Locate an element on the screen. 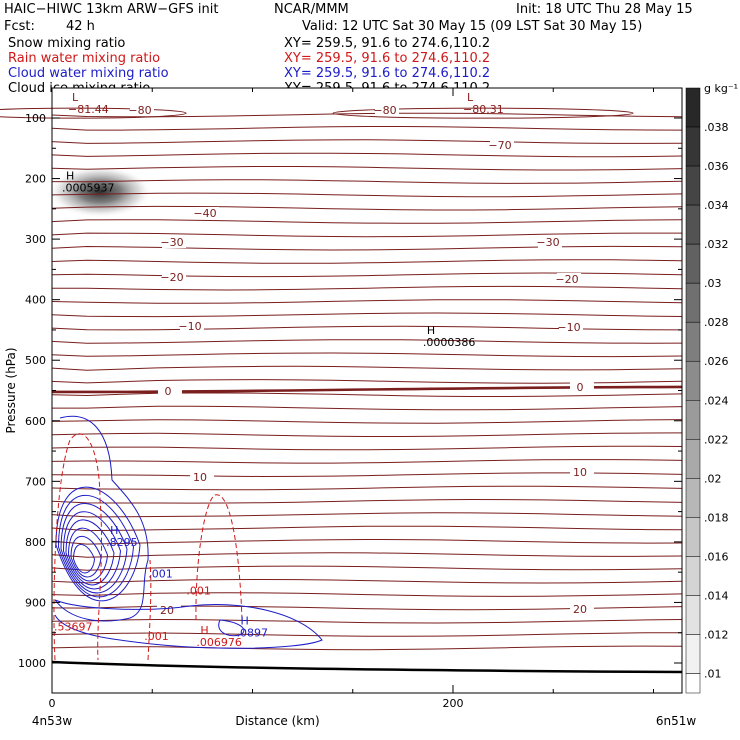  temperature-label: −70 is located at coordinates (499, 145).